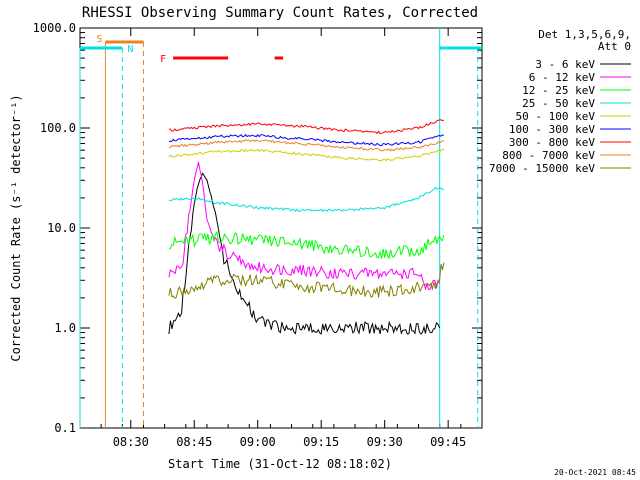  Describe the element at coordinates (548, 155) in the screenshot. I see `legend-label: 800 - 7000 keV` at that location.